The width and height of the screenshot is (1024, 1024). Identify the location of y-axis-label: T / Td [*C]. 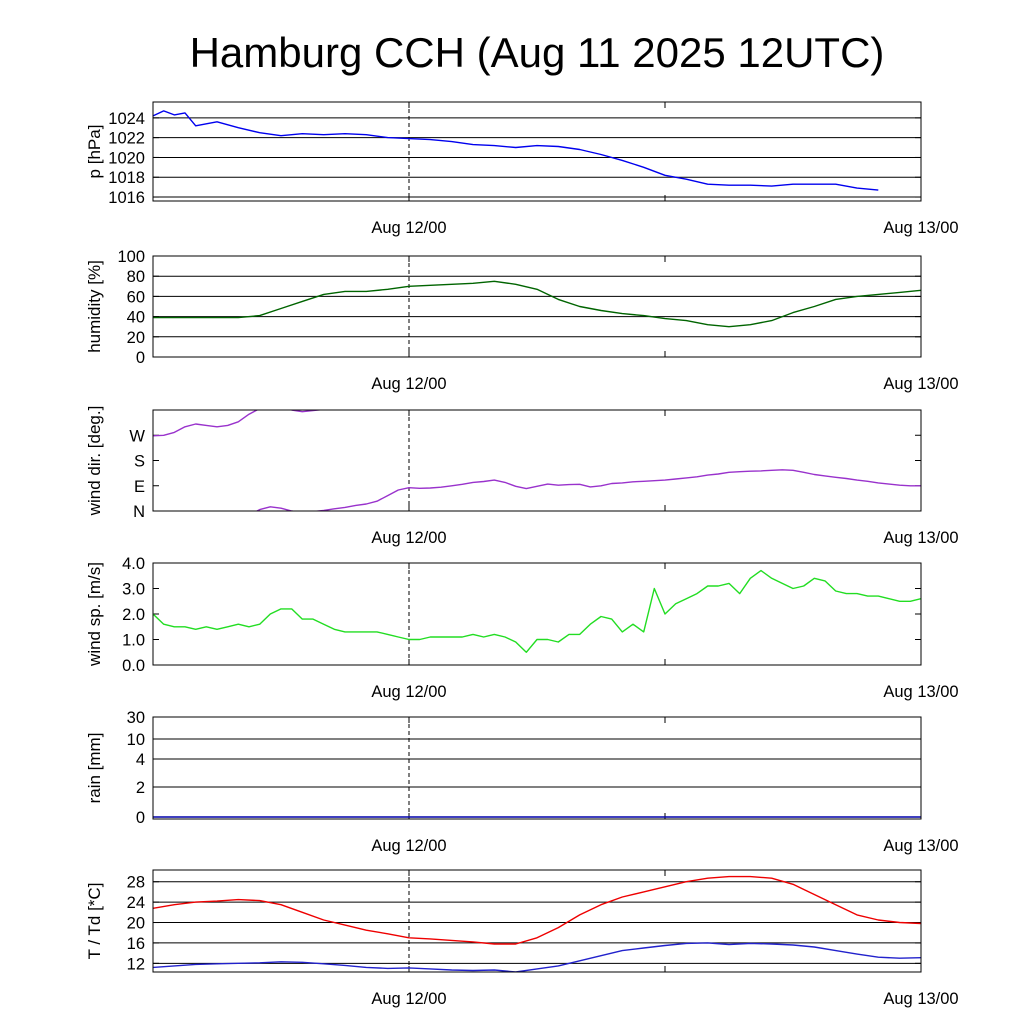
(94, 921).